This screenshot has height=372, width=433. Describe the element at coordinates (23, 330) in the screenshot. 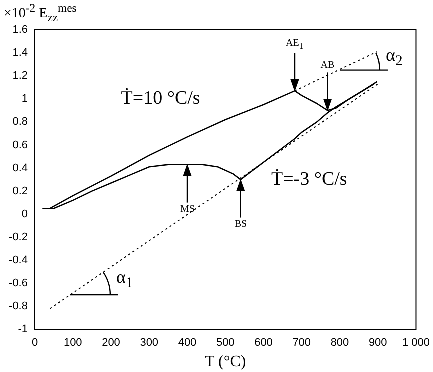

I see `y-tick-label: -1` at that location.